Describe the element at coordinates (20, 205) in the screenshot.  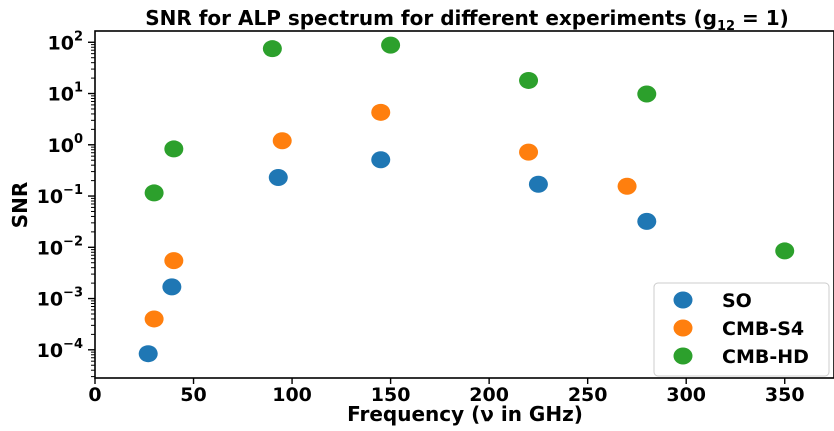
I see `y-axis-label: SNR` at that location.